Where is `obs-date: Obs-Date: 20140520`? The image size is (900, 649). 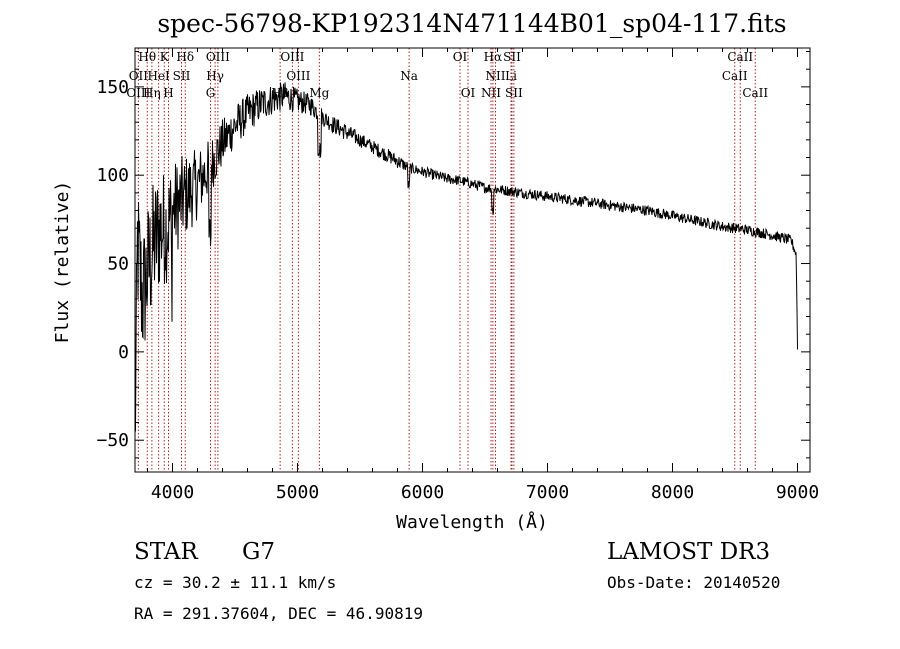
obs-date: Obs-Date: 20140520 is located at coordinates (693, 582).